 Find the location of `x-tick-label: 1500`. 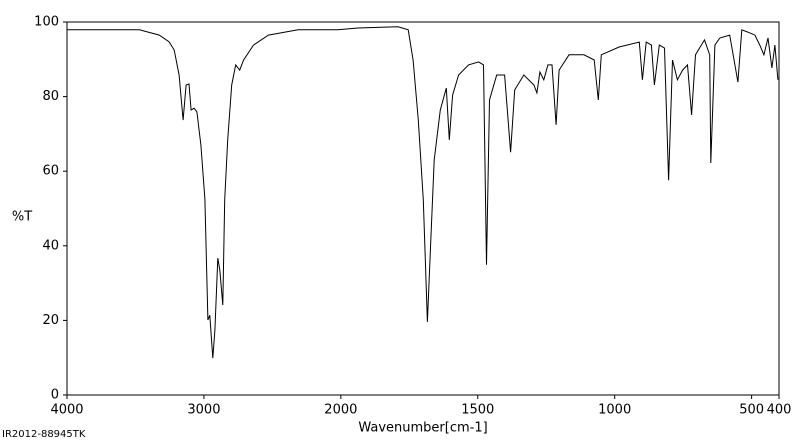

x-tick-label: 1500 is located at coordinates (477, 410).